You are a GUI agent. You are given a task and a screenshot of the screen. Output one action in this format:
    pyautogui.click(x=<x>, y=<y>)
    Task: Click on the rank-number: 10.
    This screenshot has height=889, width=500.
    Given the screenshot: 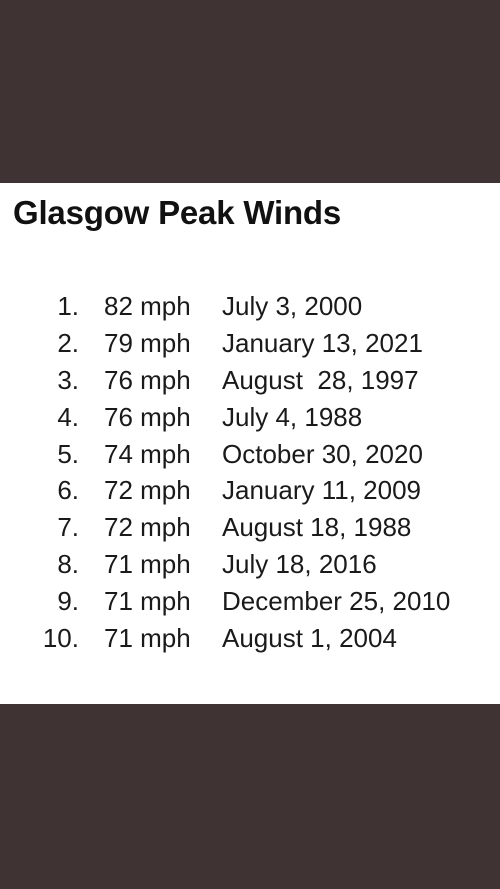 What is the action you would take?
    pyautogui.click(x=60, y=638)
    